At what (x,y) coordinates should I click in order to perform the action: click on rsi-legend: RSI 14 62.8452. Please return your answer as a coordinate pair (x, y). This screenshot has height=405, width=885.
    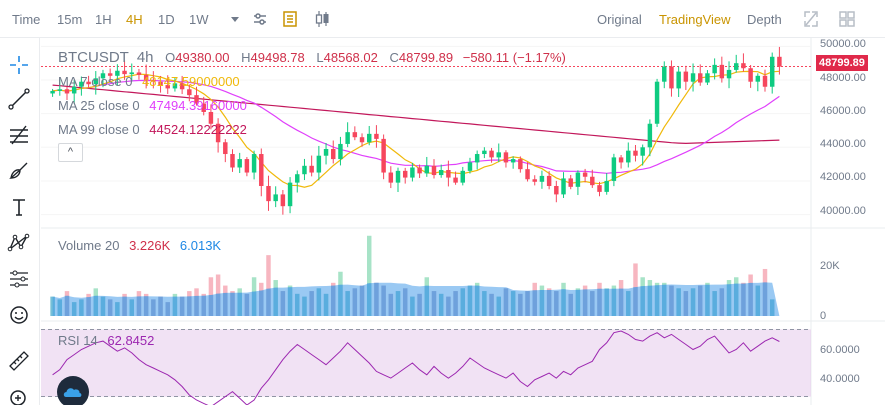
    Looking at the image, I should click on (106, 341).